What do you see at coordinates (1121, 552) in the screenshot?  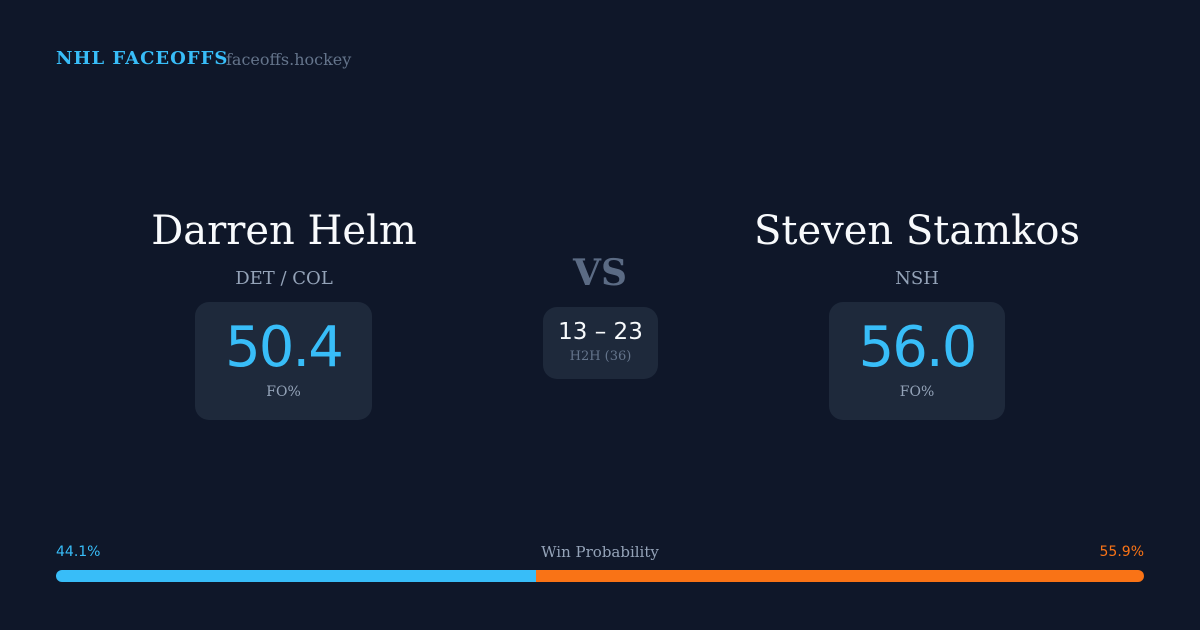 I see `right-win-pct: 55.9%` at bounding box center [1121, 552].